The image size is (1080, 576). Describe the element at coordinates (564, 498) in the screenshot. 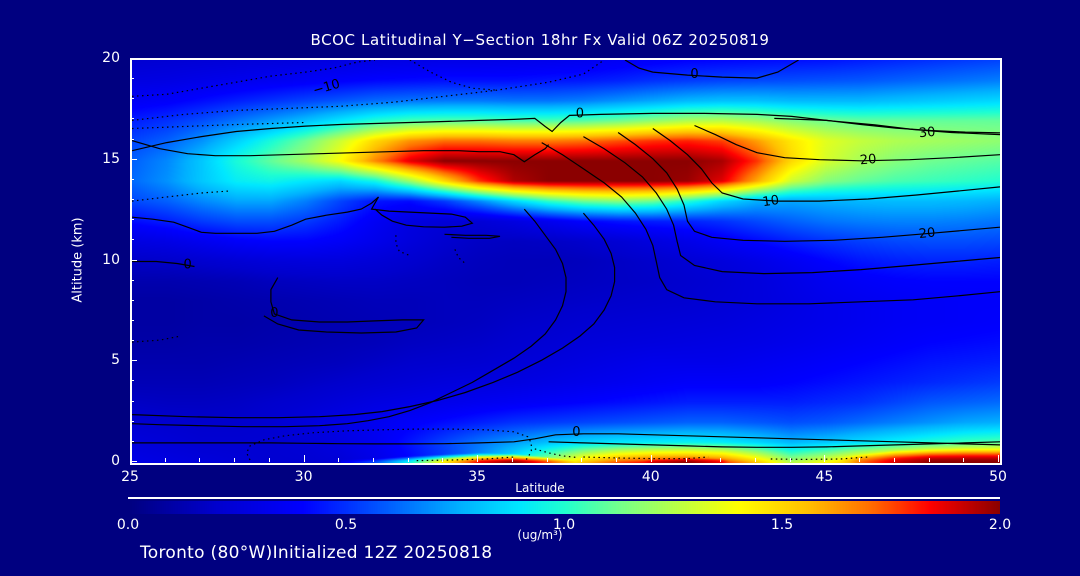

I see `colorbar-rule` at that location.